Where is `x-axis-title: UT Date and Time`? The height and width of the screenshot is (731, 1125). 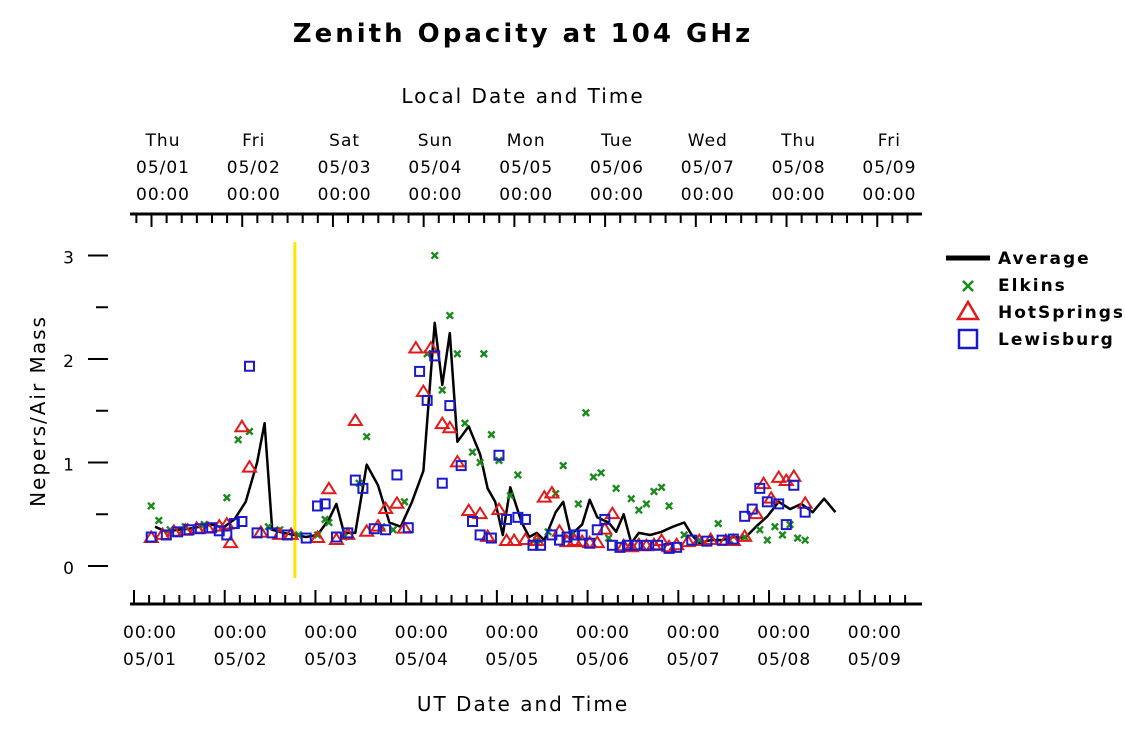 x-axis-title: UT Date and Time is located at coordinates (523, 704).